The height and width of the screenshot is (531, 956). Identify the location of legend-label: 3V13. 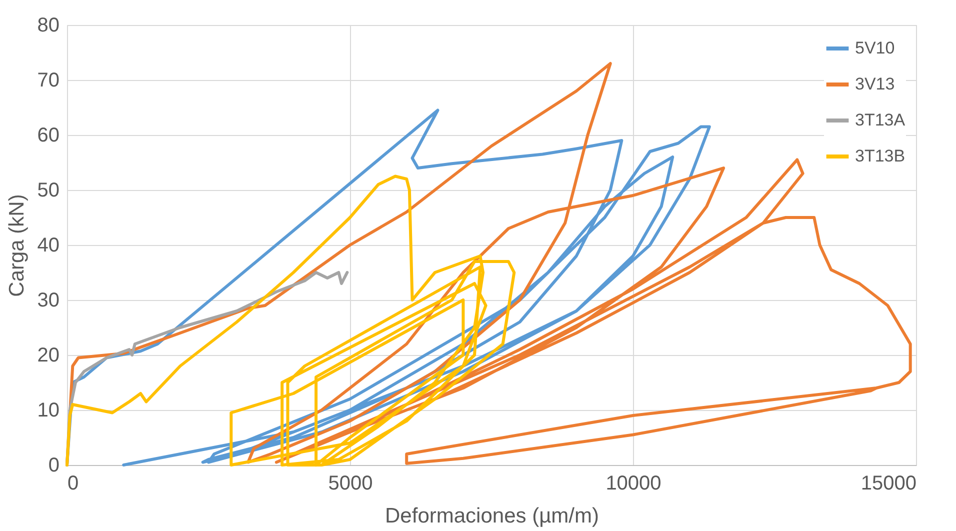
(875, 84).